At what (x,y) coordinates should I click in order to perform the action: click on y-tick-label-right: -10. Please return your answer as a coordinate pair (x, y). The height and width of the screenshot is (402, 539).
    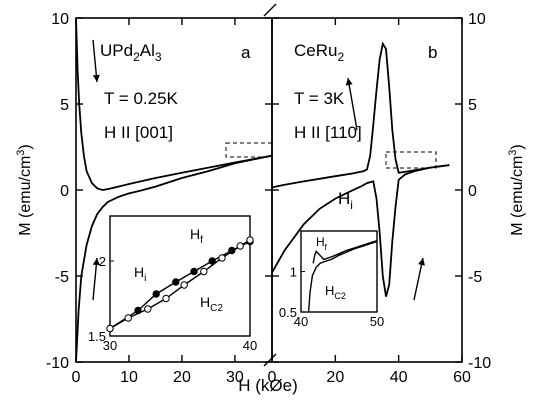
    Looking at the image, I should click on (479, 363).